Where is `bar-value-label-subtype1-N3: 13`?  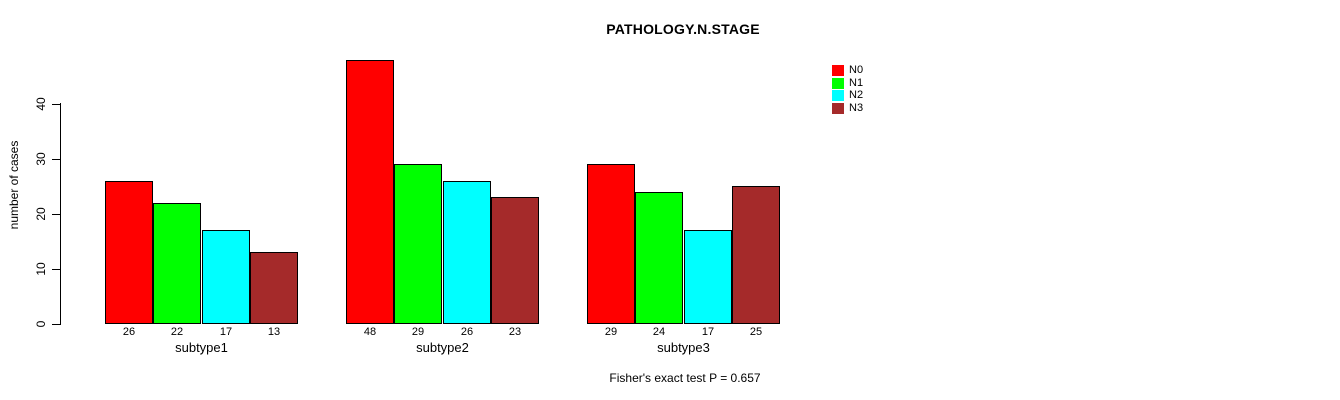
bar-value-label-subtype1-N3: 13 is located at coordinates (274, 332).